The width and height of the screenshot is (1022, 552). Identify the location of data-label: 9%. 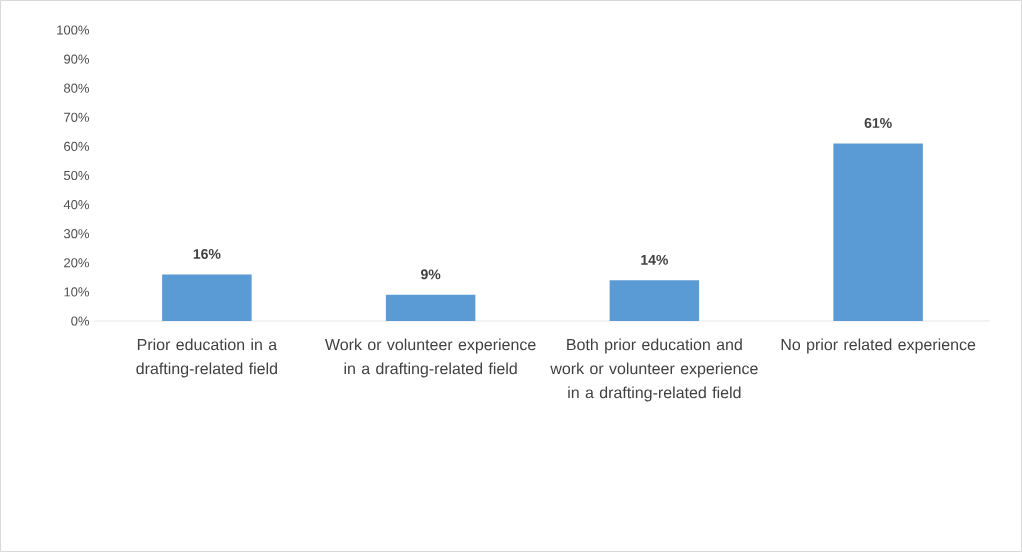
(430, 274).